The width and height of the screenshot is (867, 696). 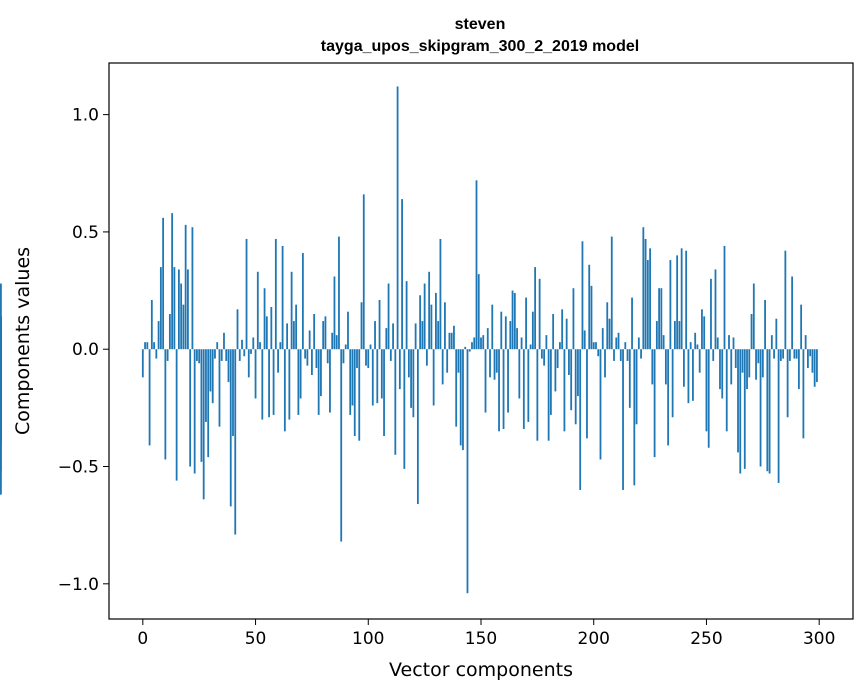 I want to click on y-tick-label: 1.0, so click(x=85, y=116).